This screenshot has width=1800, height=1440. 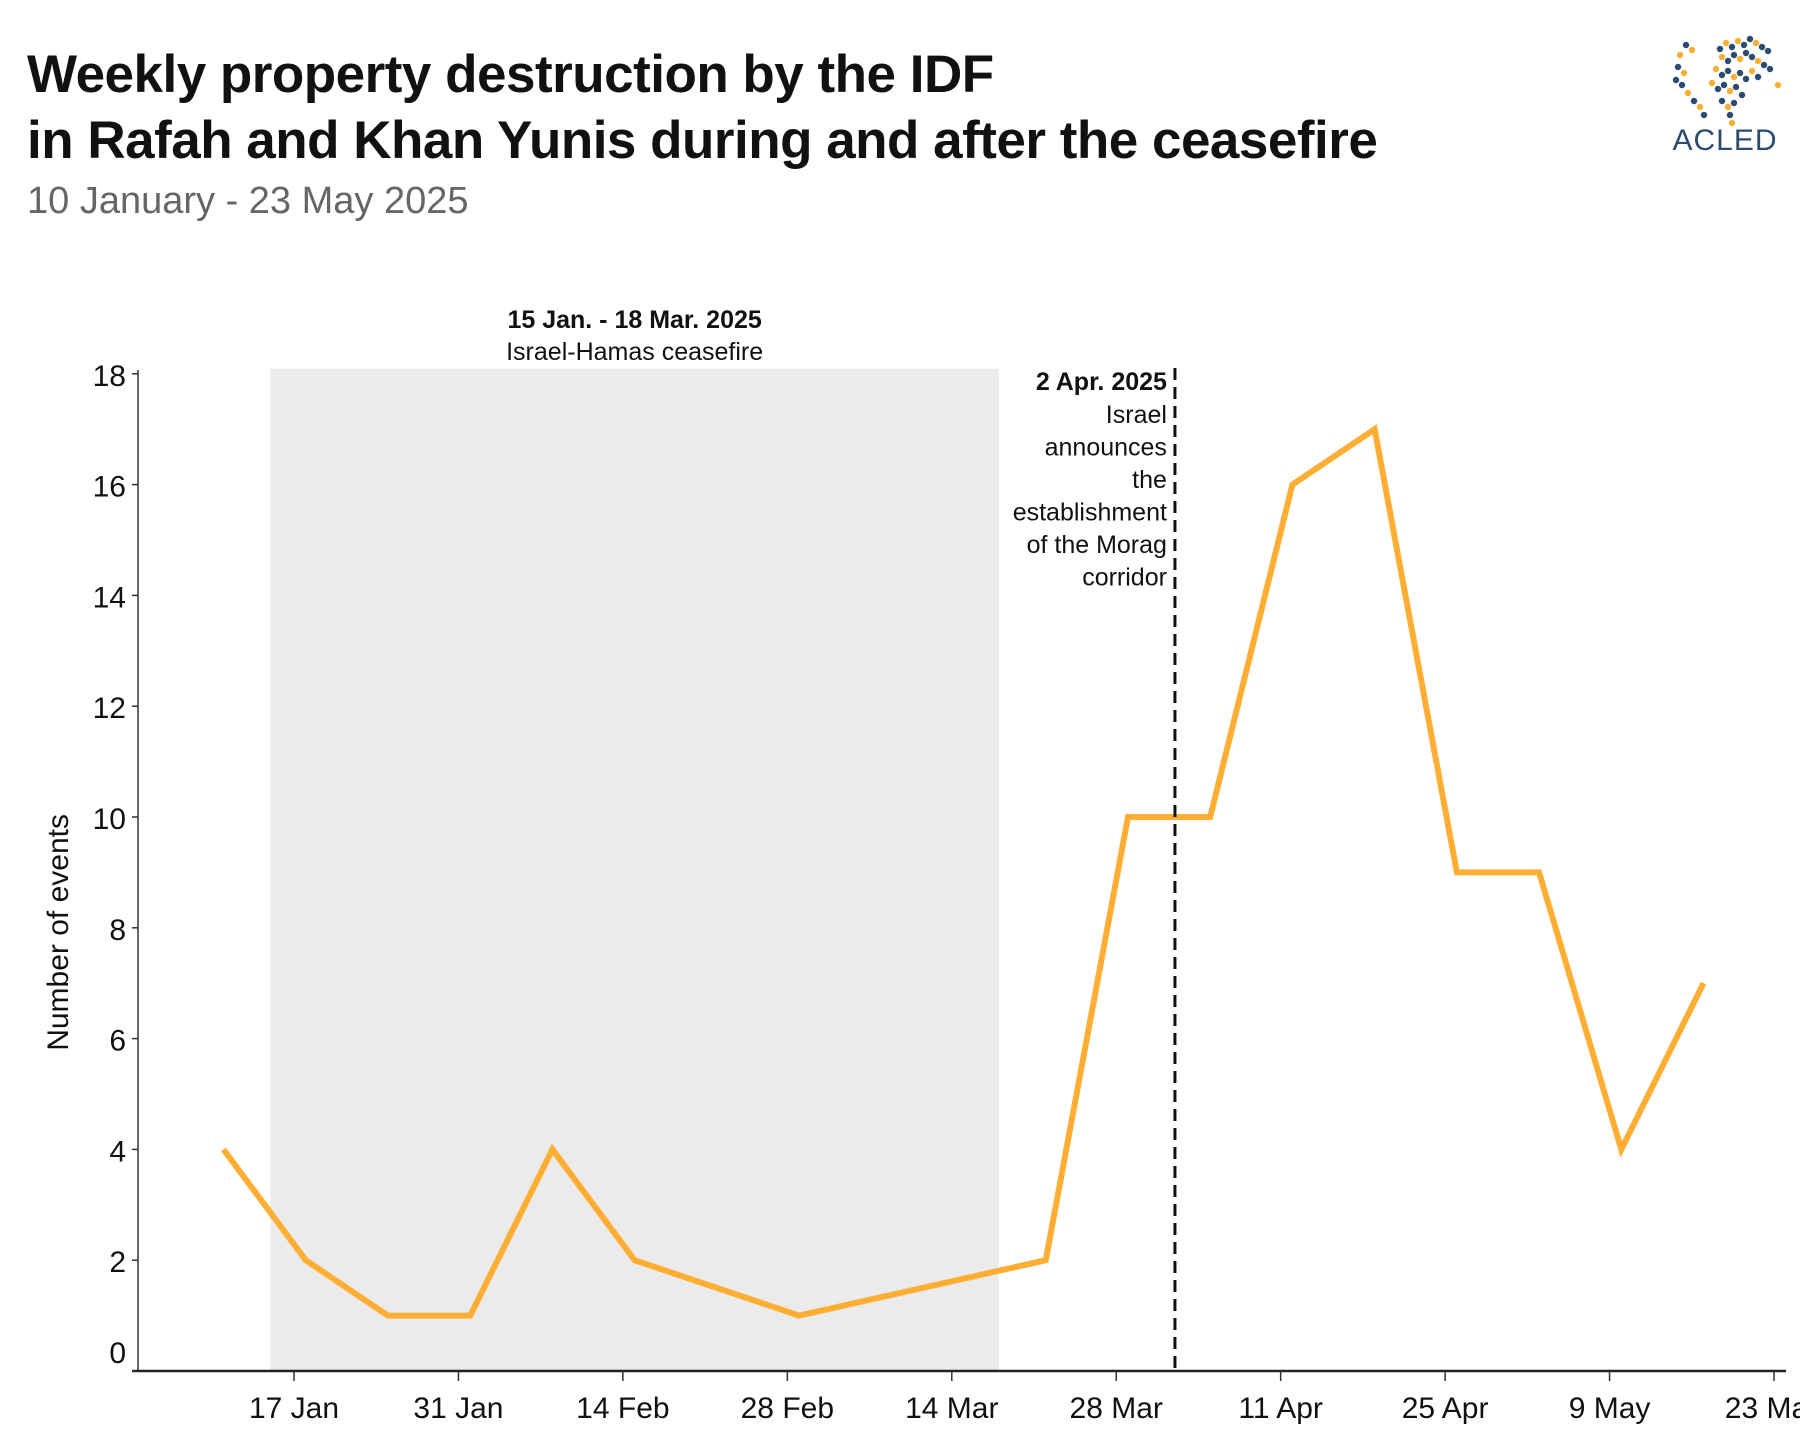 I want to click on y-tick-label: 2, so click(x=117, y=1262).